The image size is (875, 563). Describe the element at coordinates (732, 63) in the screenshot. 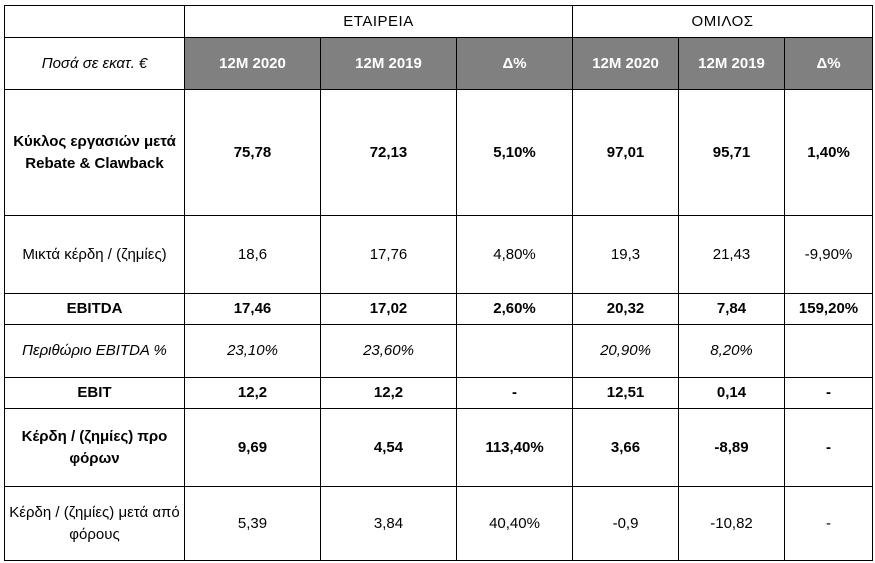

I see `col-group-2019: 12Μ 2019` at that location.